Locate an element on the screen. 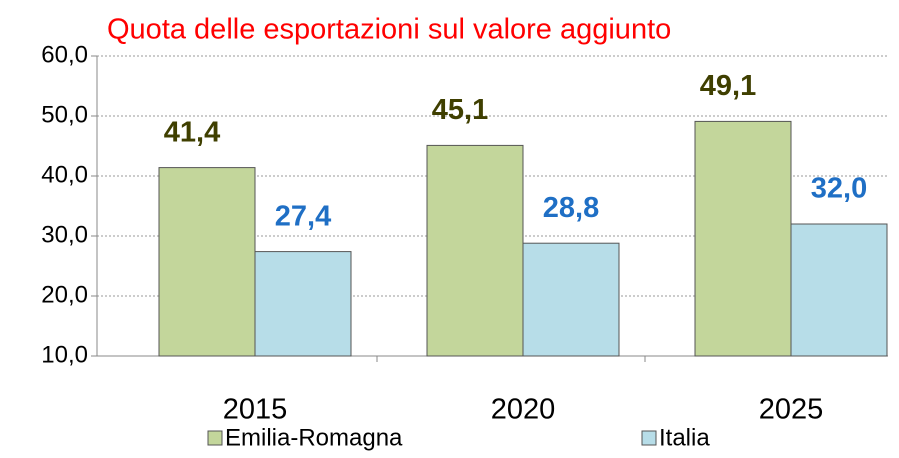  legend-label: Italia is located at coordinates (684, 437).